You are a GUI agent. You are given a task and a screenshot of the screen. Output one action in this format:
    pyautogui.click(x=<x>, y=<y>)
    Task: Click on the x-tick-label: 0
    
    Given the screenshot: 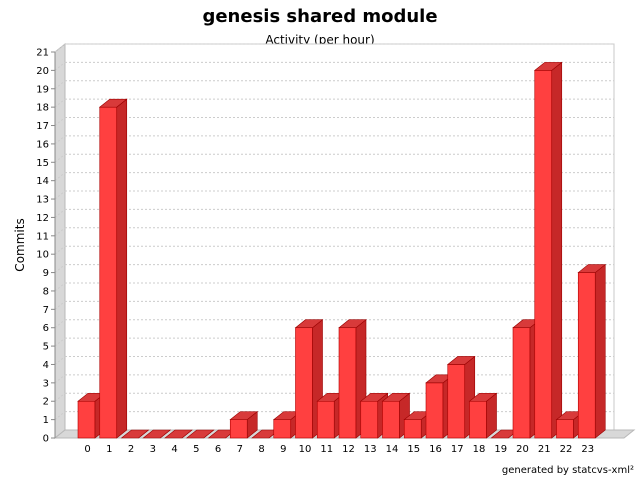 What is the action you would take?
    pyautogui.click(x=87, y=449)
    